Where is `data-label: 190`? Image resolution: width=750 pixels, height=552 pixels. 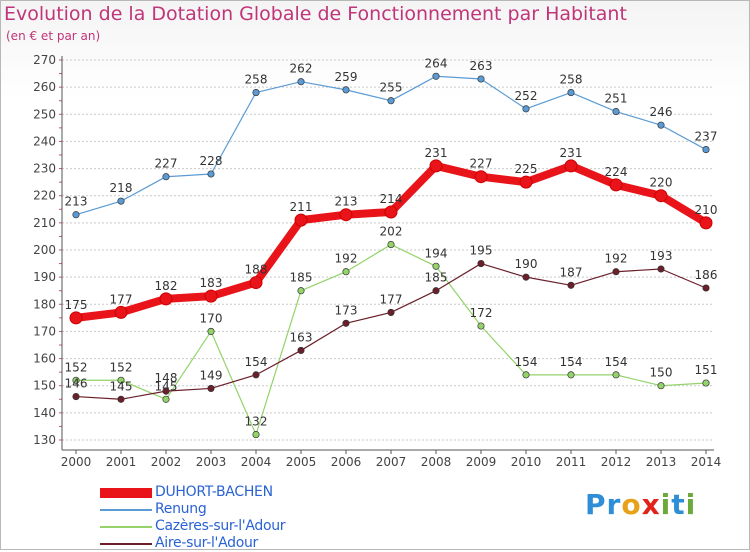 data-label: 190 is located at coordinates (526, 264).